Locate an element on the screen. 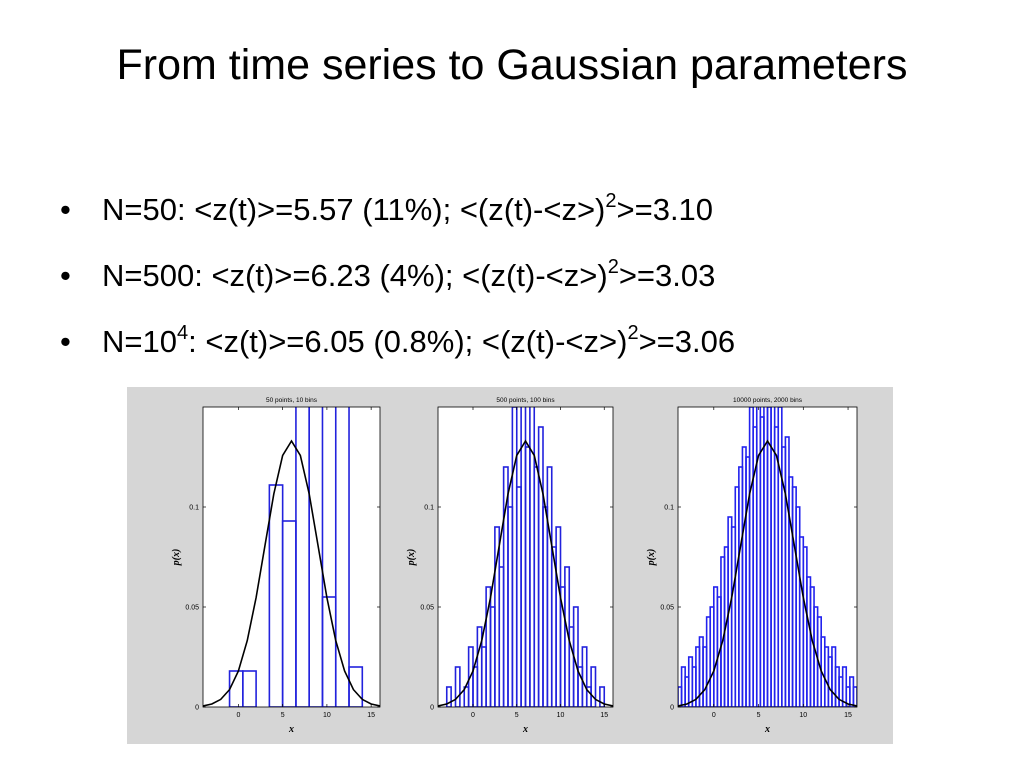 The image size is (1024, 768). bullet-text: N=10 is located at coordinates (139, 341).